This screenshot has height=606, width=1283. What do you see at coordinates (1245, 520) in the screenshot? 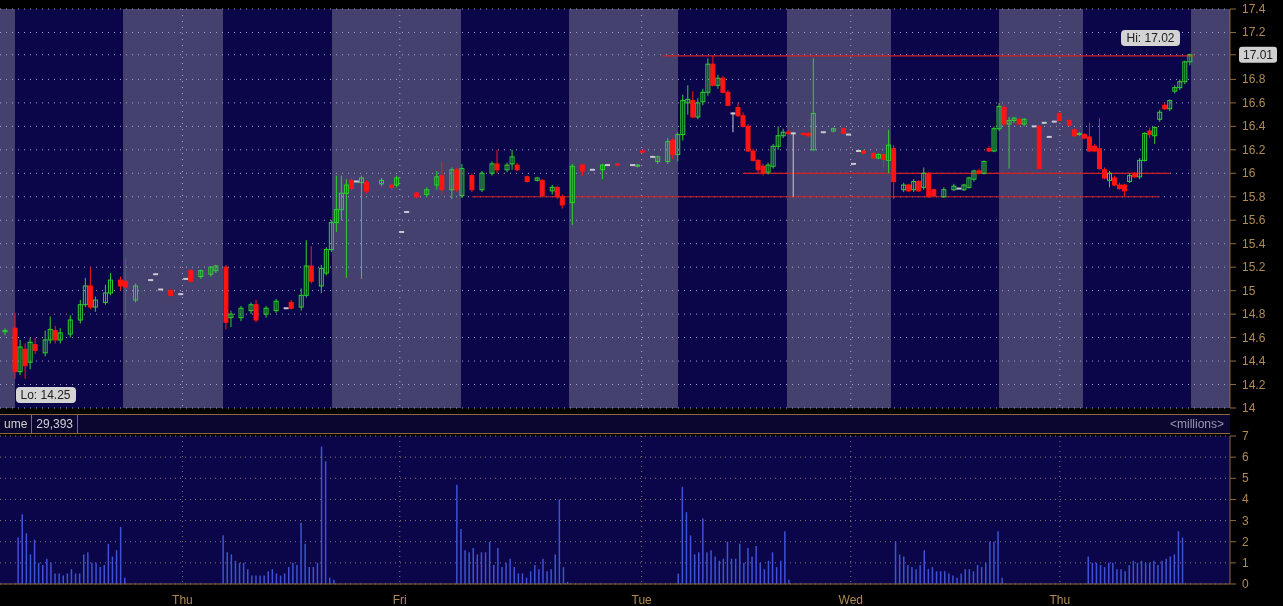
I see `y-tick-label: 3` at bounding box center [1245, 520].